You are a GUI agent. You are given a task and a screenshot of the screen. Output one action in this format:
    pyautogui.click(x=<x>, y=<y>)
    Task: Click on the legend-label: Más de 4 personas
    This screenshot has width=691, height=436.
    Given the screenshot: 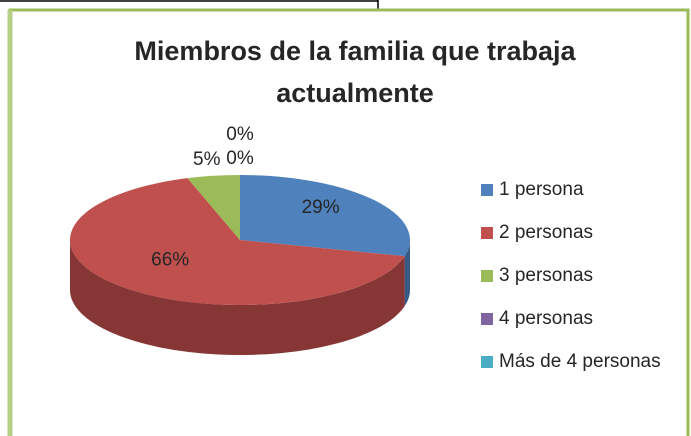 What is the action you would take?
    pyautogui.click(x=580, y=361)
    